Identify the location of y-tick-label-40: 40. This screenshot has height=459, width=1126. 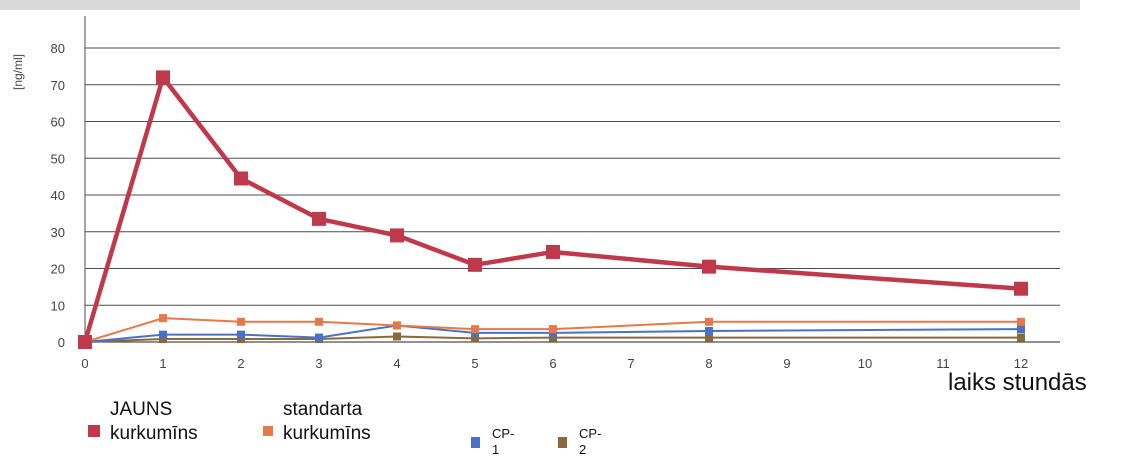
(58, 195).